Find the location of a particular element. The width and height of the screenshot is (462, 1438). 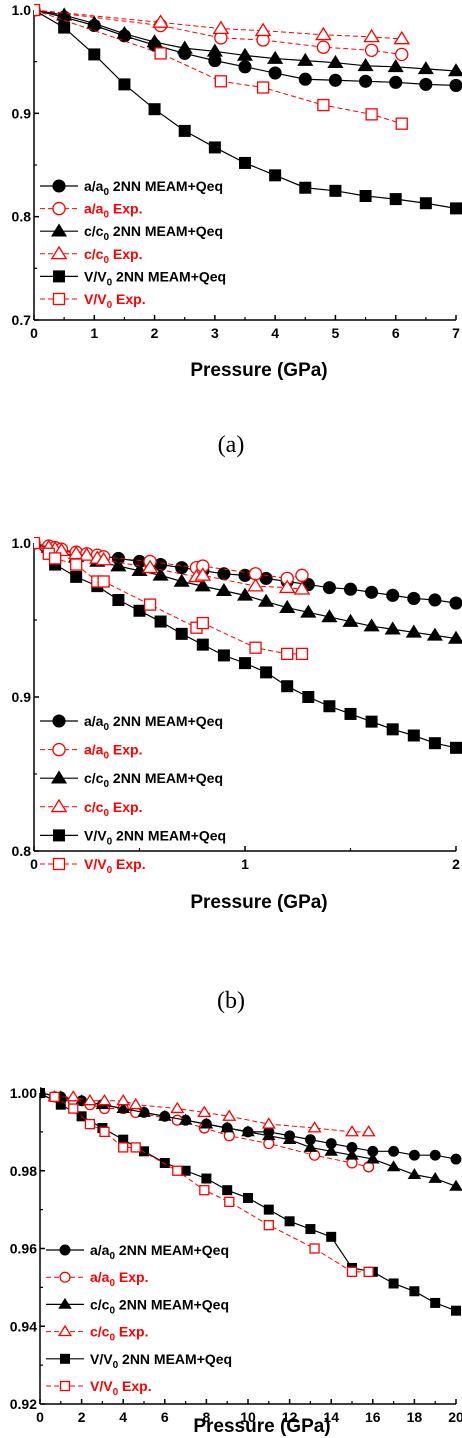

y-tick-label: 0.9 is located at coordinates (22, 113).